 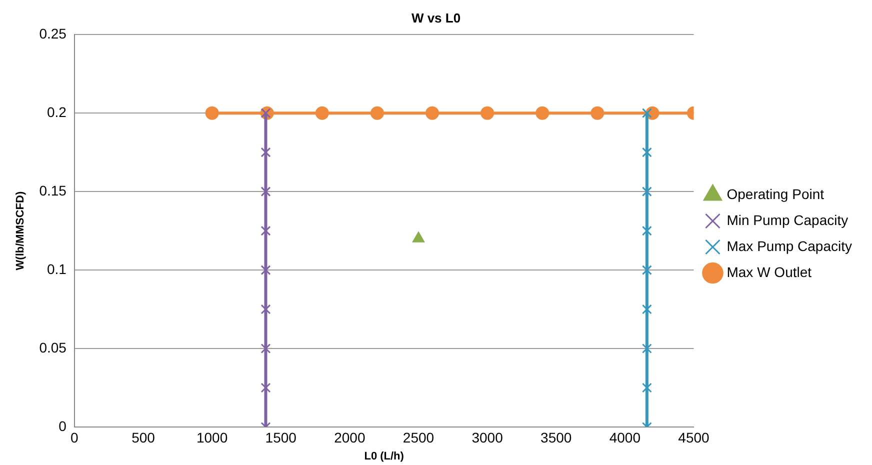 What do you see at coordinates (53, 347) in the screenshot?
I see `y-tick-label: 0.05` at bounding box center [53, 347].